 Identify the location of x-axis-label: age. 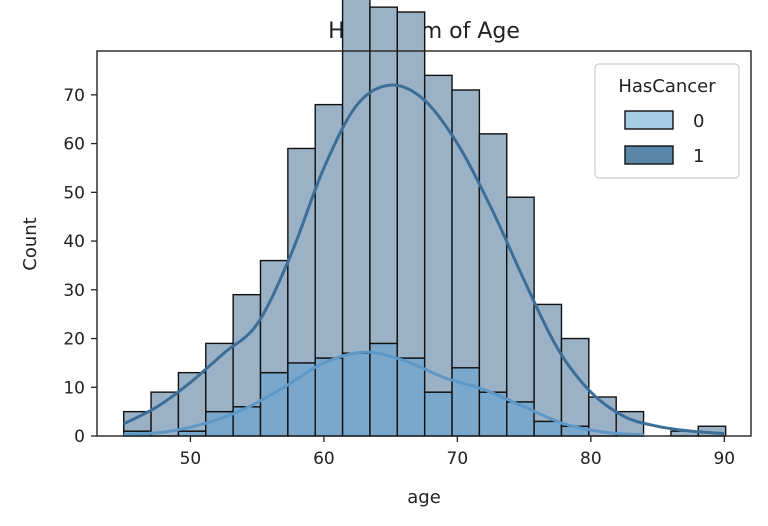
(424, 497).